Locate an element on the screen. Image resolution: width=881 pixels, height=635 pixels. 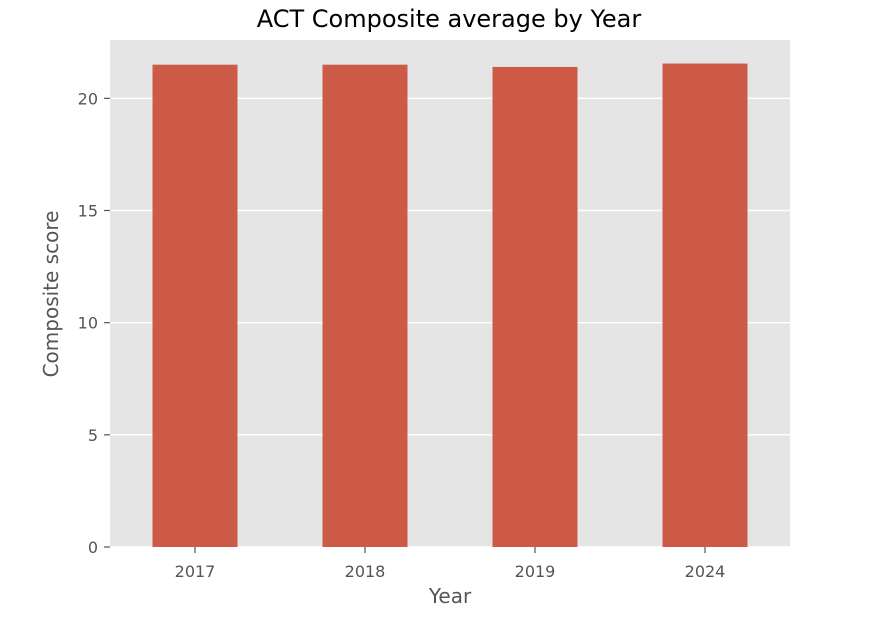
y-axis-label: Composite score is located at coordinates (51, 294).